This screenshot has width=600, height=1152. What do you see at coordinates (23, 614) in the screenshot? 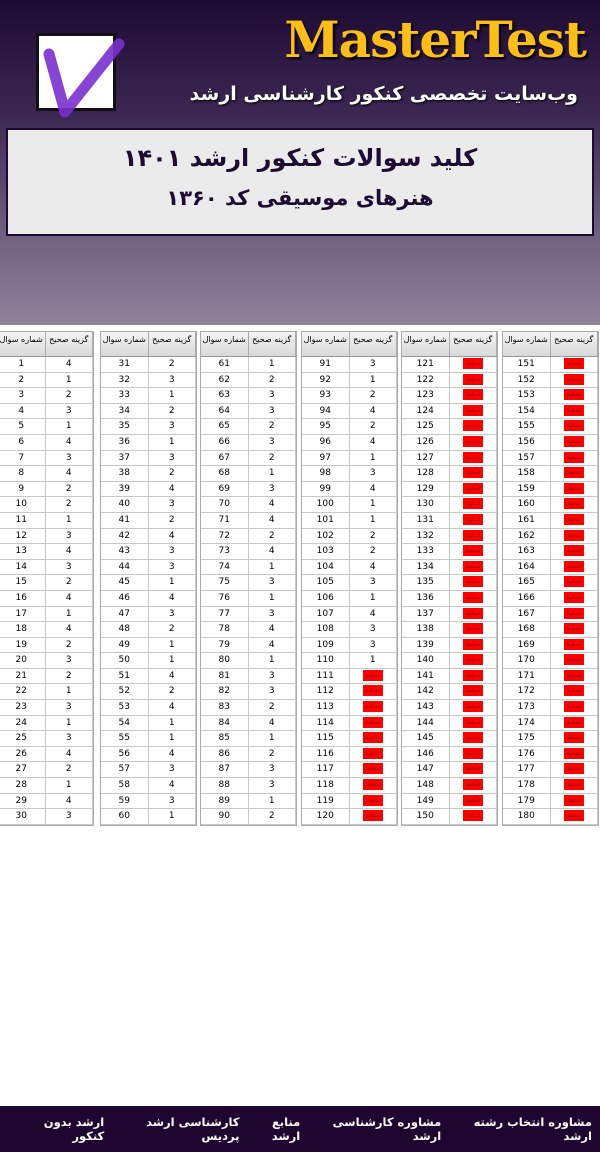
I see `question-number: 17` at bounding box center [23, 614].